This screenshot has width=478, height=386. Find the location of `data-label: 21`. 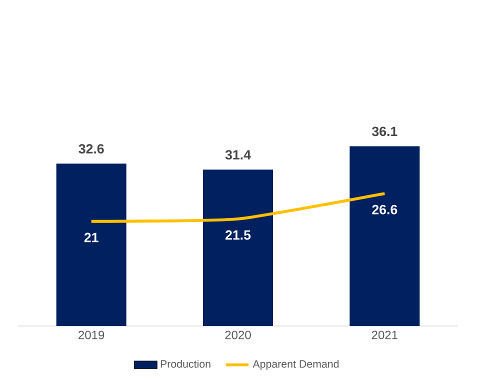

data-label: 21 is located at coordinates (91, 237).